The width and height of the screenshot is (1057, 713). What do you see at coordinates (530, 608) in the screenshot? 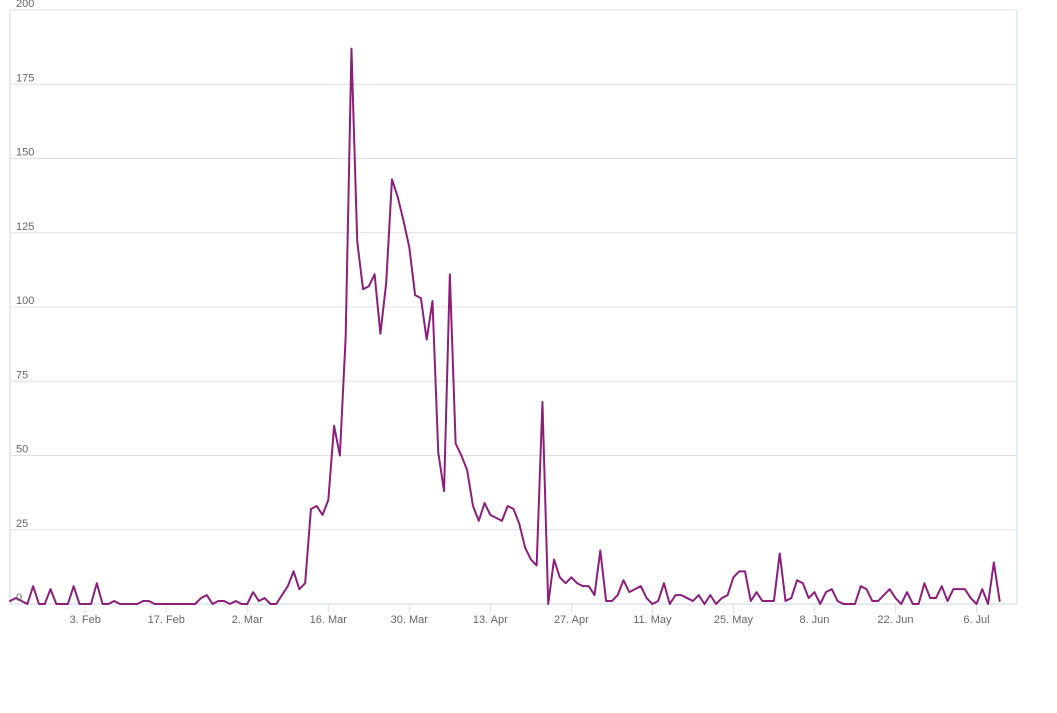
I see `x-axis-ticks` at bounding box center [530, 608].